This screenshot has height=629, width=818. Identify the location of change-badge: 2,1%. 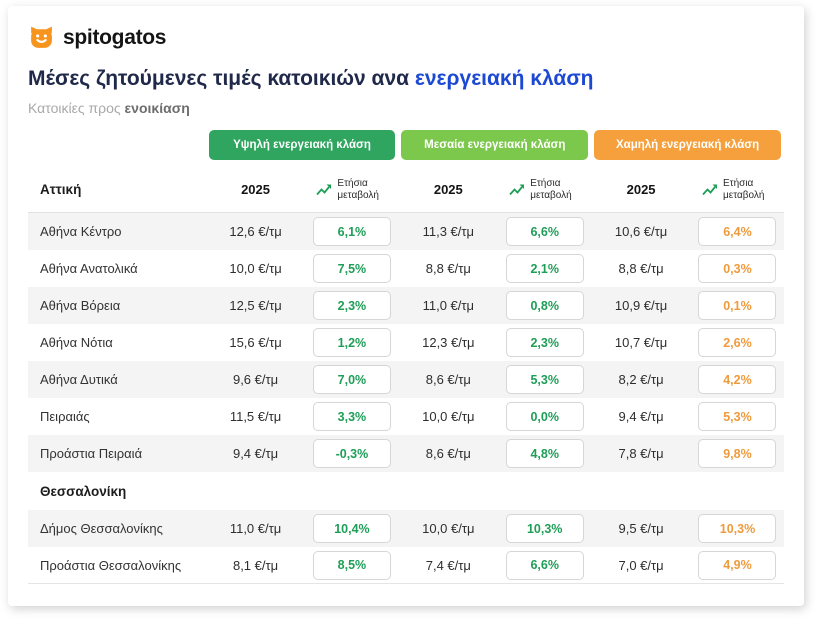
(544, 268).